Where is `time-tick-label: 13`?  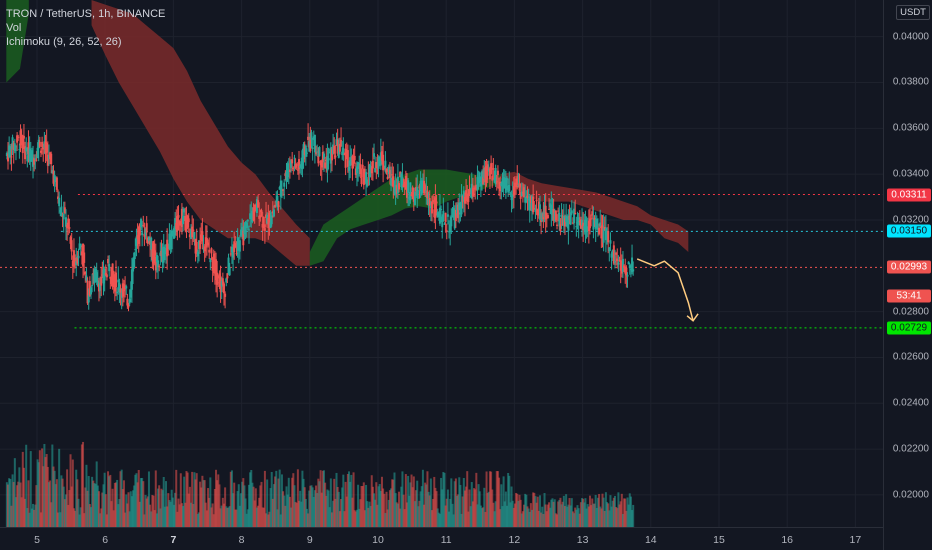 time-tick-label: 13 is located at coordinates (582, 540).